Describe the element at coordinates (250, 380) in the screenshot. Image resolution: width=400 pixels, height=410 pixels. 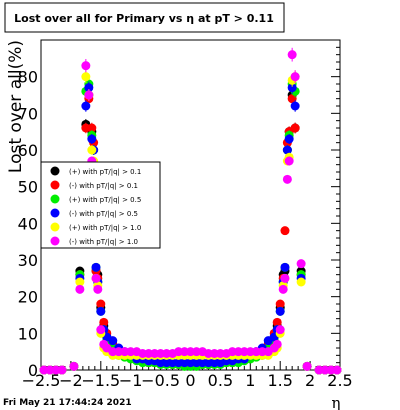
I see `x-tick-label: 1` at that location.